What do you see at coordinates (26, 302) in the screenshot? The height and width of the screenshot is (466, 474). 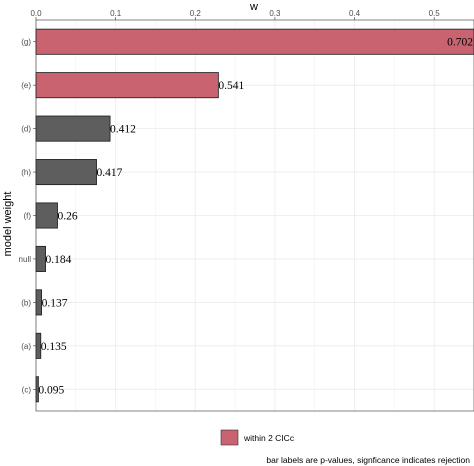 I see `y-tick-label: (b)` at bounding box center [26, 302].